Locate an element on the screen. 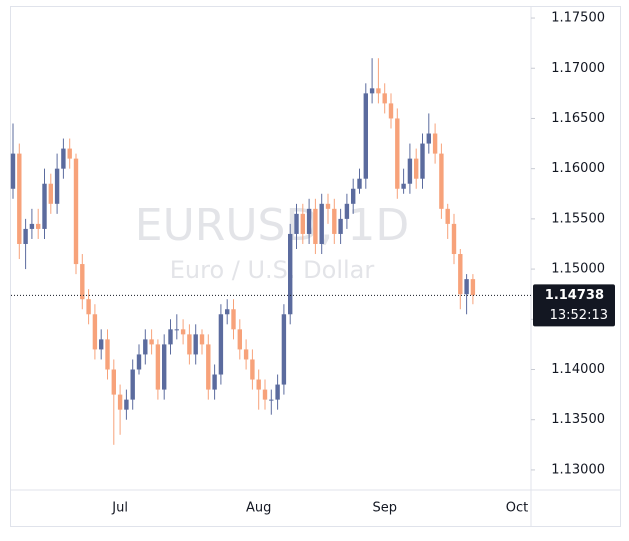 The width and height of the screenshot is (629, 541). watermark-description: Euro / U.S. Dollar is located at coordinates (272, 270).